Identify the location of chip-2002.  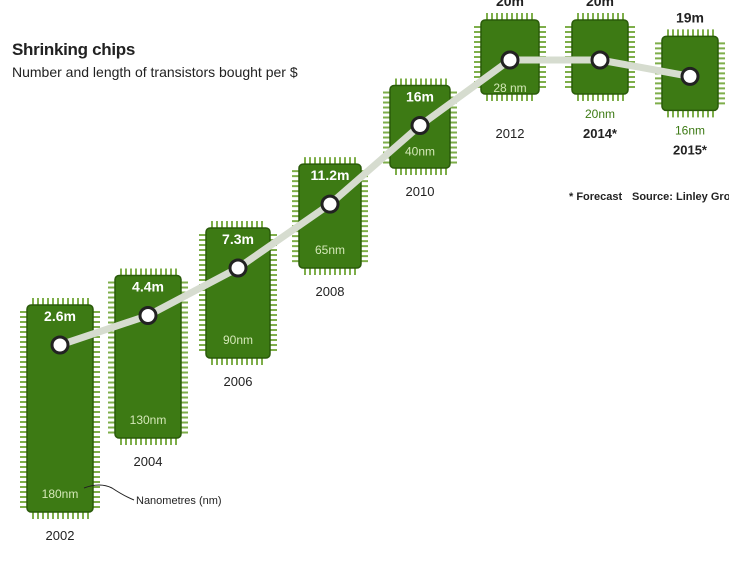
(60, 408).